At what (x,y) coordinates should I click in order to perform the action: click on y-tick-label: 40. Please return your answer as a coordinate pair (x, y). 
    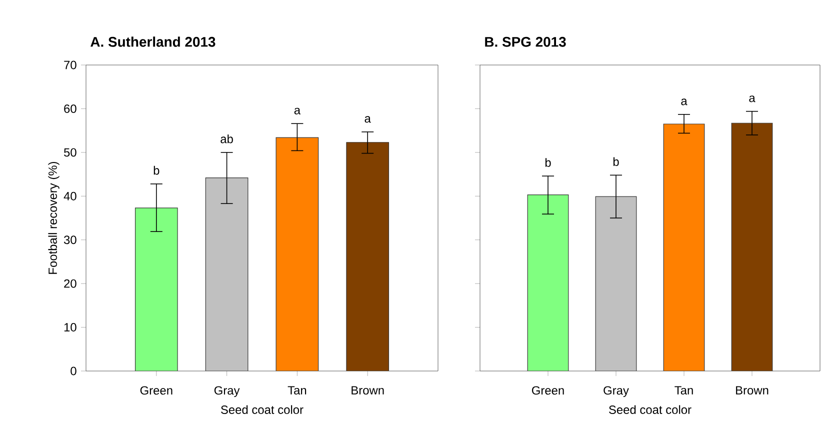
    Looking at the image, I should click on (70, 196).